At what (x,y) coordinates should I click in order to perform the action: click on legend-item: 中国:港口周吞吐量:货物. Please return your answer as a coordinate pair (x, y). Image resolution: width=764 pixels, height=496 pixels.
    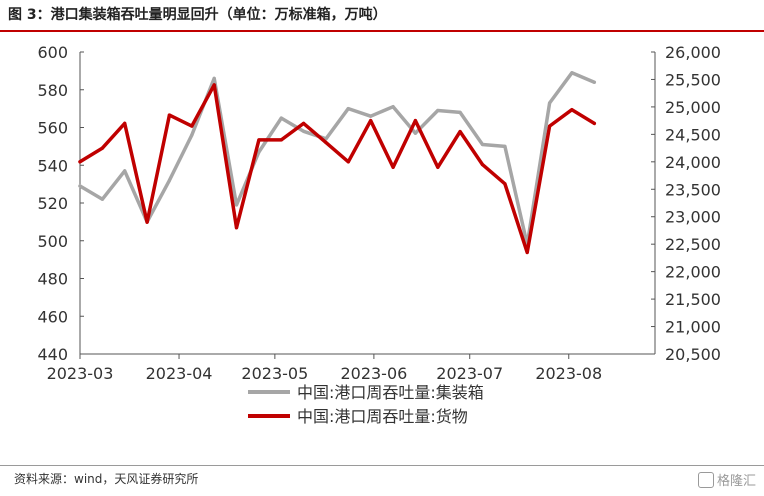
    Looking at the image, I should click on (358, 416).